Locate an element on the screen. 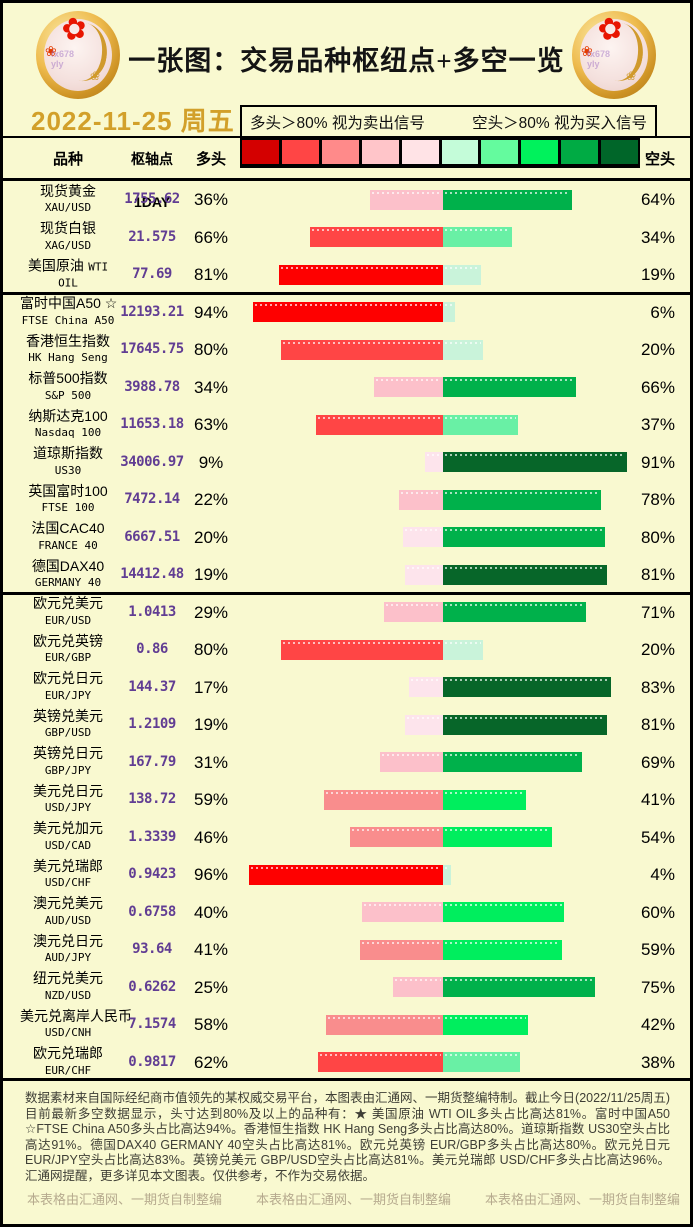 The width and height of the screenshot is (693, 1227). instrument-name: 英国富时100 FTSE 100 is located at coordinates (68, 499).